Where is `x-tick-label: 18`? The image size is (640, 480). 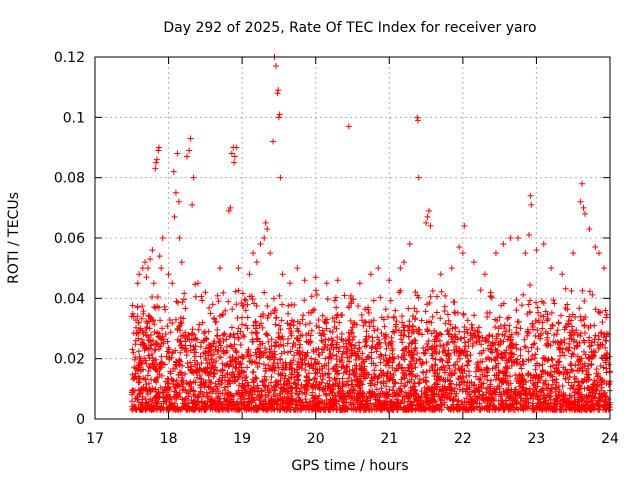 x-tick-label: 18 is located at coordinates (169, 439).